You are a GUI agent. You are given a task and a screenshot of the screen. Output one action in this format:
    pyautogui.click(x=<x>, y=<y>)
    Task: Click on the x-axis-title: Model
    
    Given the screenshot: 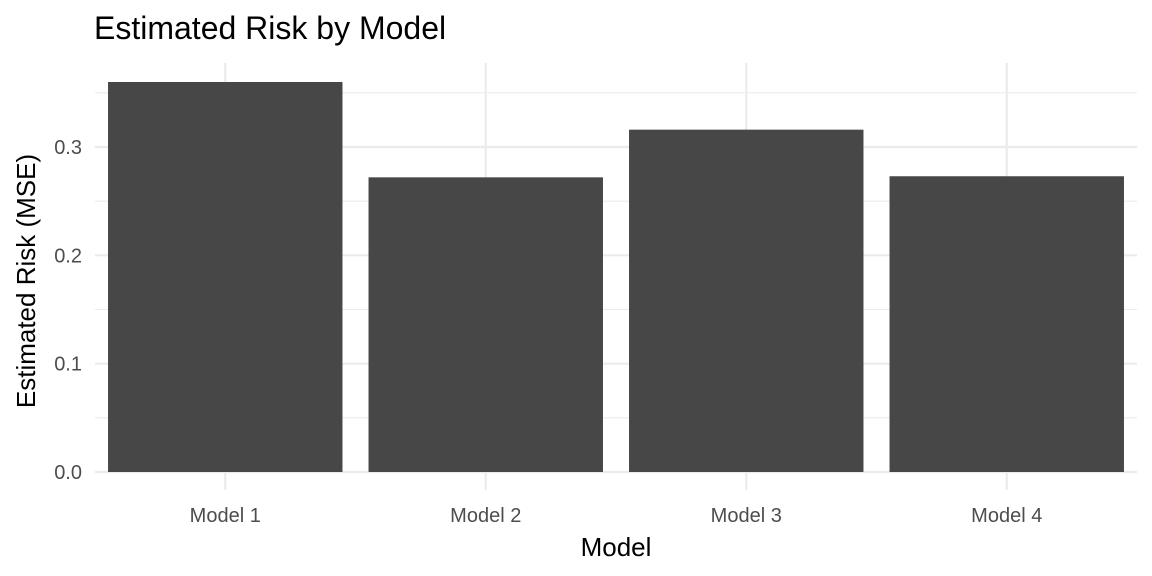 What is the action you would take?
    pyautogui.click(x=616, y=547)
    